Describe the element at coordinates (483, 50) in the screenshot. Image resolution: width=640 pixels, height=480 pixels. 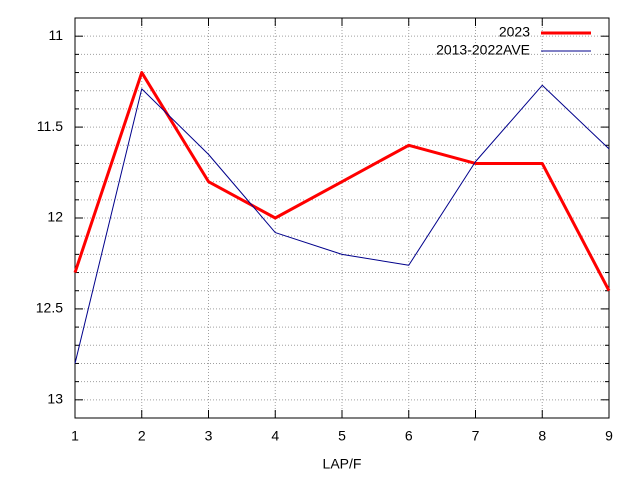
I see `legend-label: 2013-2022AVE` at that location.